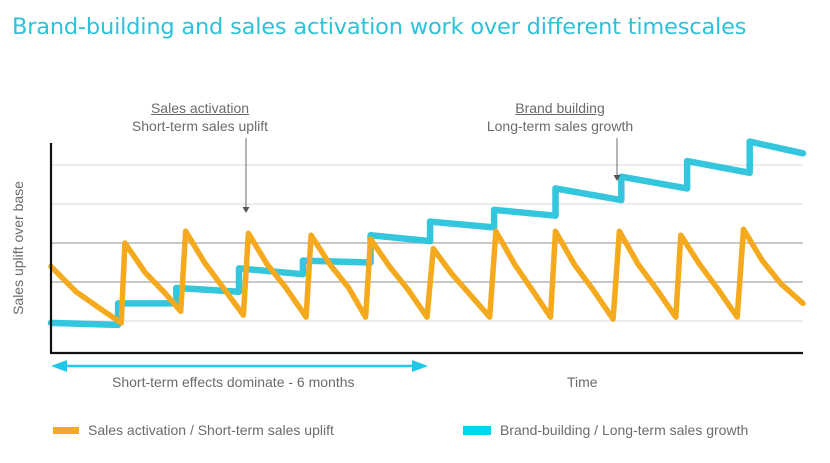  What do you see at coordinates (200, 117) in the screenshot?
I see `annotation-sales-activation: Sales activation Short-term sales uplift` at bounding box center [200, 117].